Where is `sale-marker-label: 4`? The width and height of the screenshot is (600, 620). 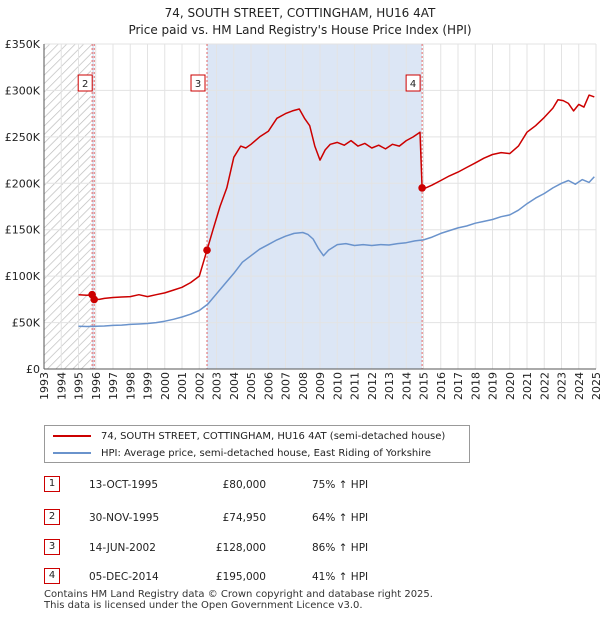 sale-marker-label: 4 is located at coordinates (413, 84).